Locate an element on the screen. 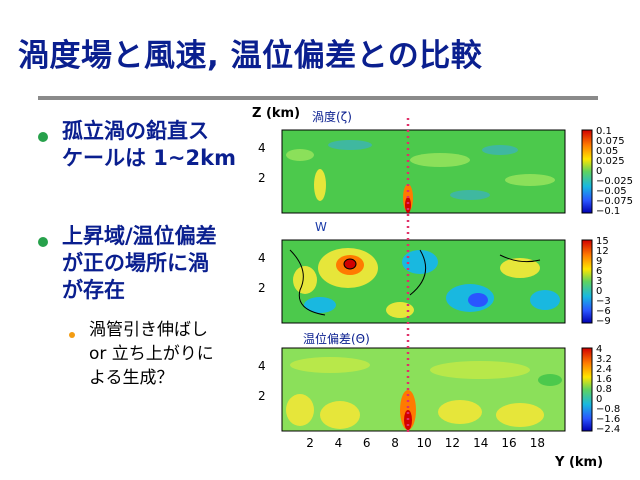 Image resolution: width=640 pixels, height=480 pixels. bullet-2: 上昇域/温位偏差 が正の場所に渦 が存在 is located at coordinates (139, 263).